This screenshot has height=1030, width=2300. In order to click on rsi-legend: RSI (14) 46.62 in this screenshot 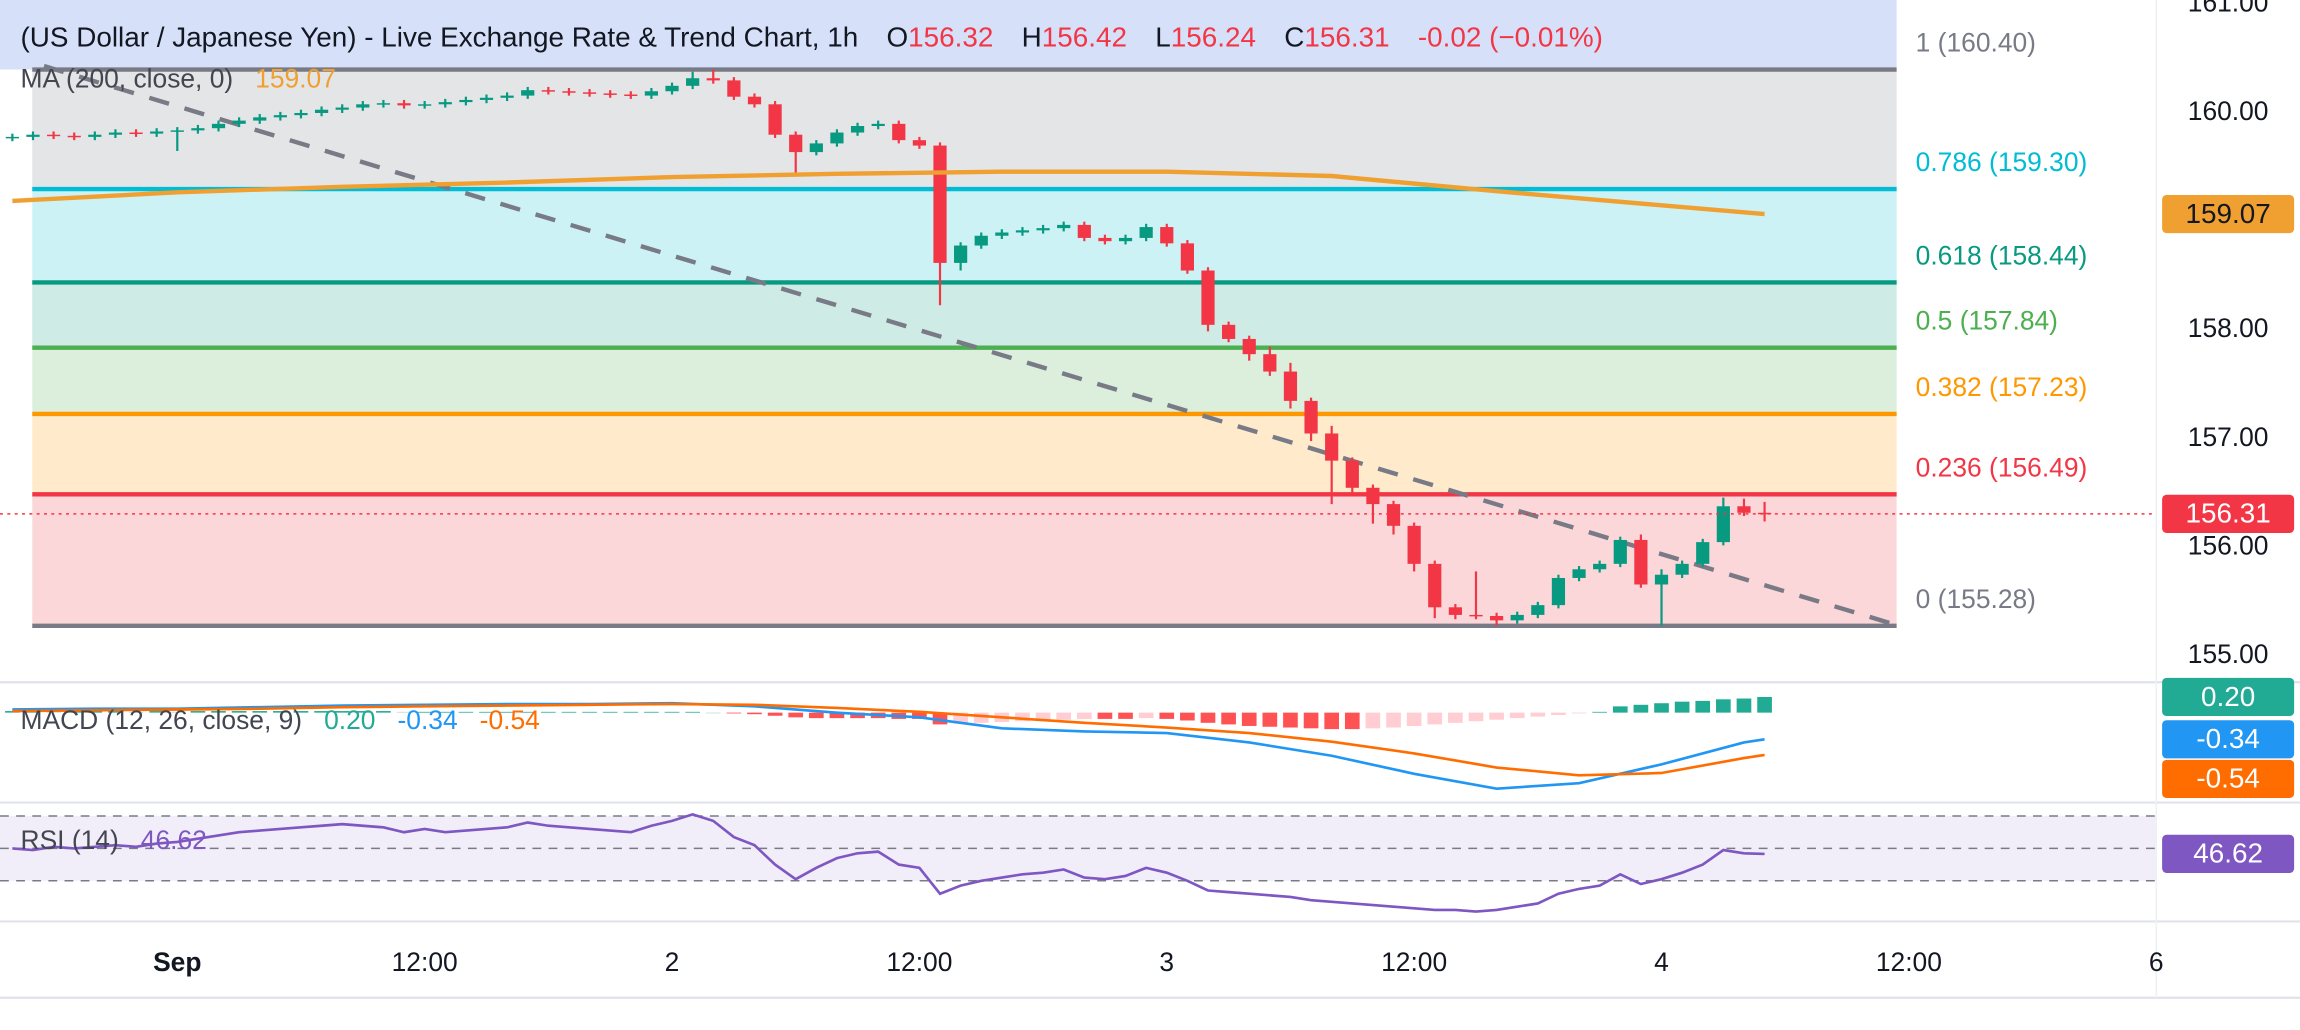, I will do `click(114, 840)`.